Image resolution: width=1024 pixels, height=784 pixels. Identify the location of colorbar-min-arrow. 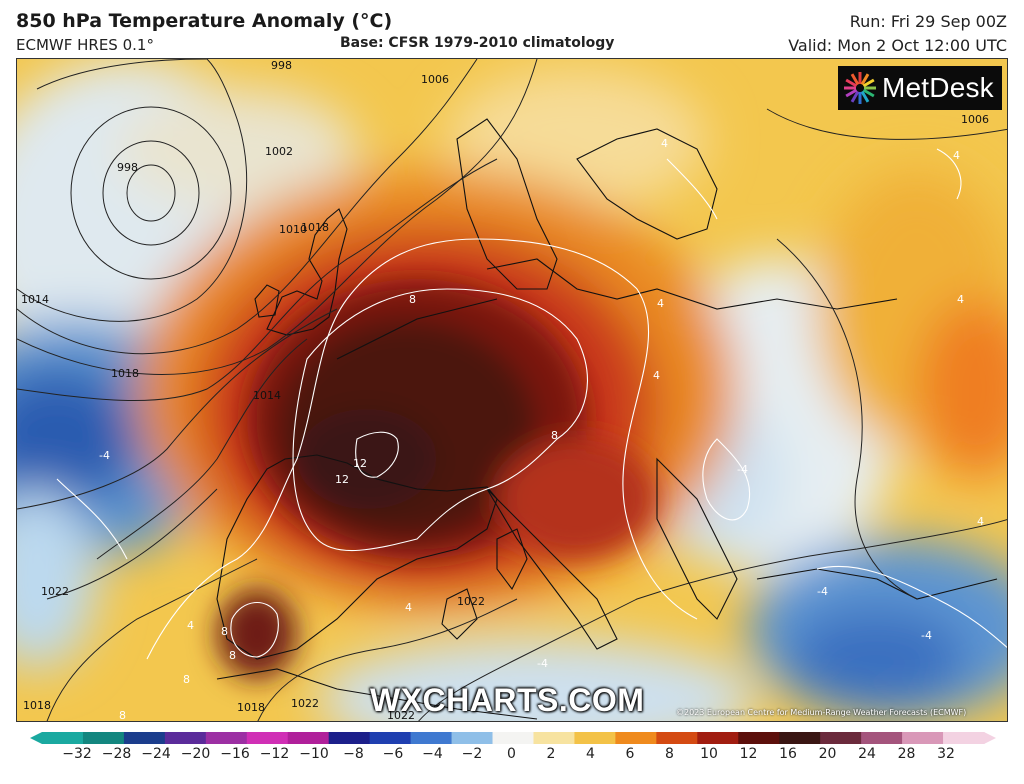
(36, 738).